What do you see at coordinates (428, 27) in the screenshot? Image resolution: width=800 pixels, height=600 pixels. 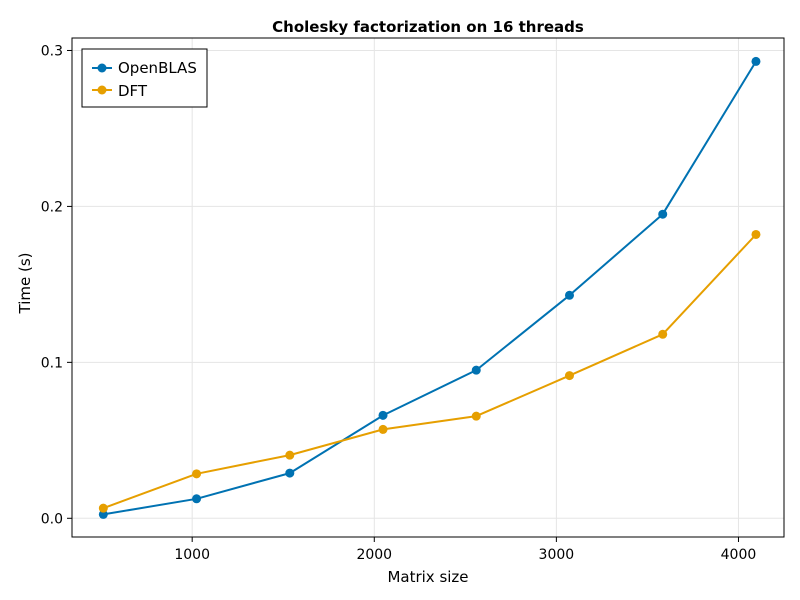 I see `chart-title: Cholesky factorization on 16 threads` at bounding box center [428, 27].